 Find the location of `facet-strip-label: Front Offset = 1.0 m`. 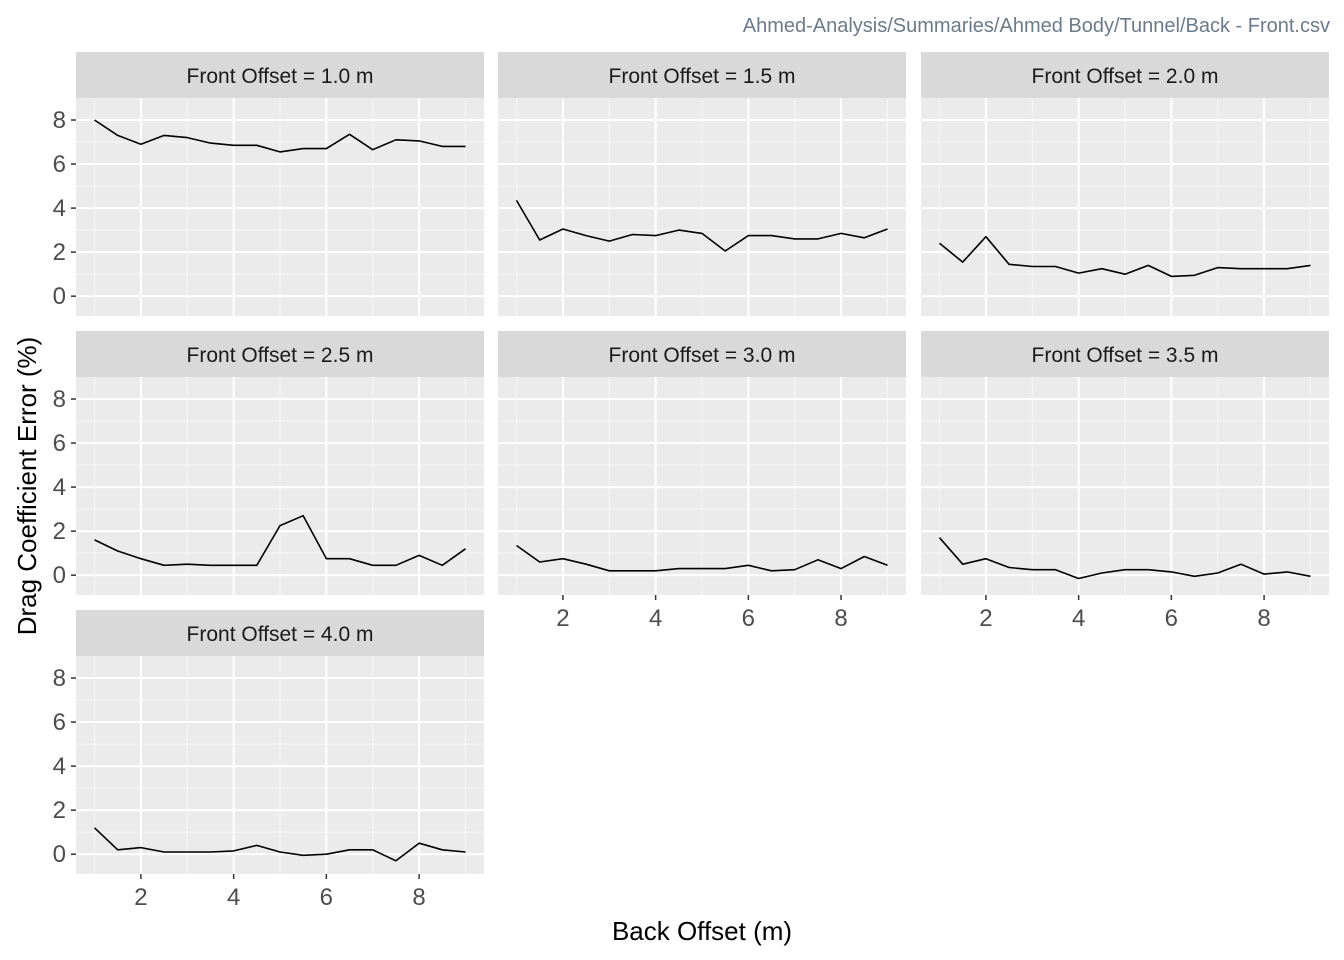

facet-strip-label: Front Offset = 1.0 m is located at coordinates (280, 76).